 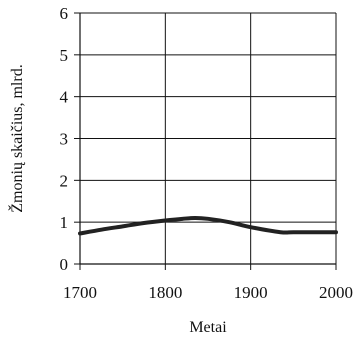 I want to click on x-tick-label: 1900, so click(x=251, y=292).